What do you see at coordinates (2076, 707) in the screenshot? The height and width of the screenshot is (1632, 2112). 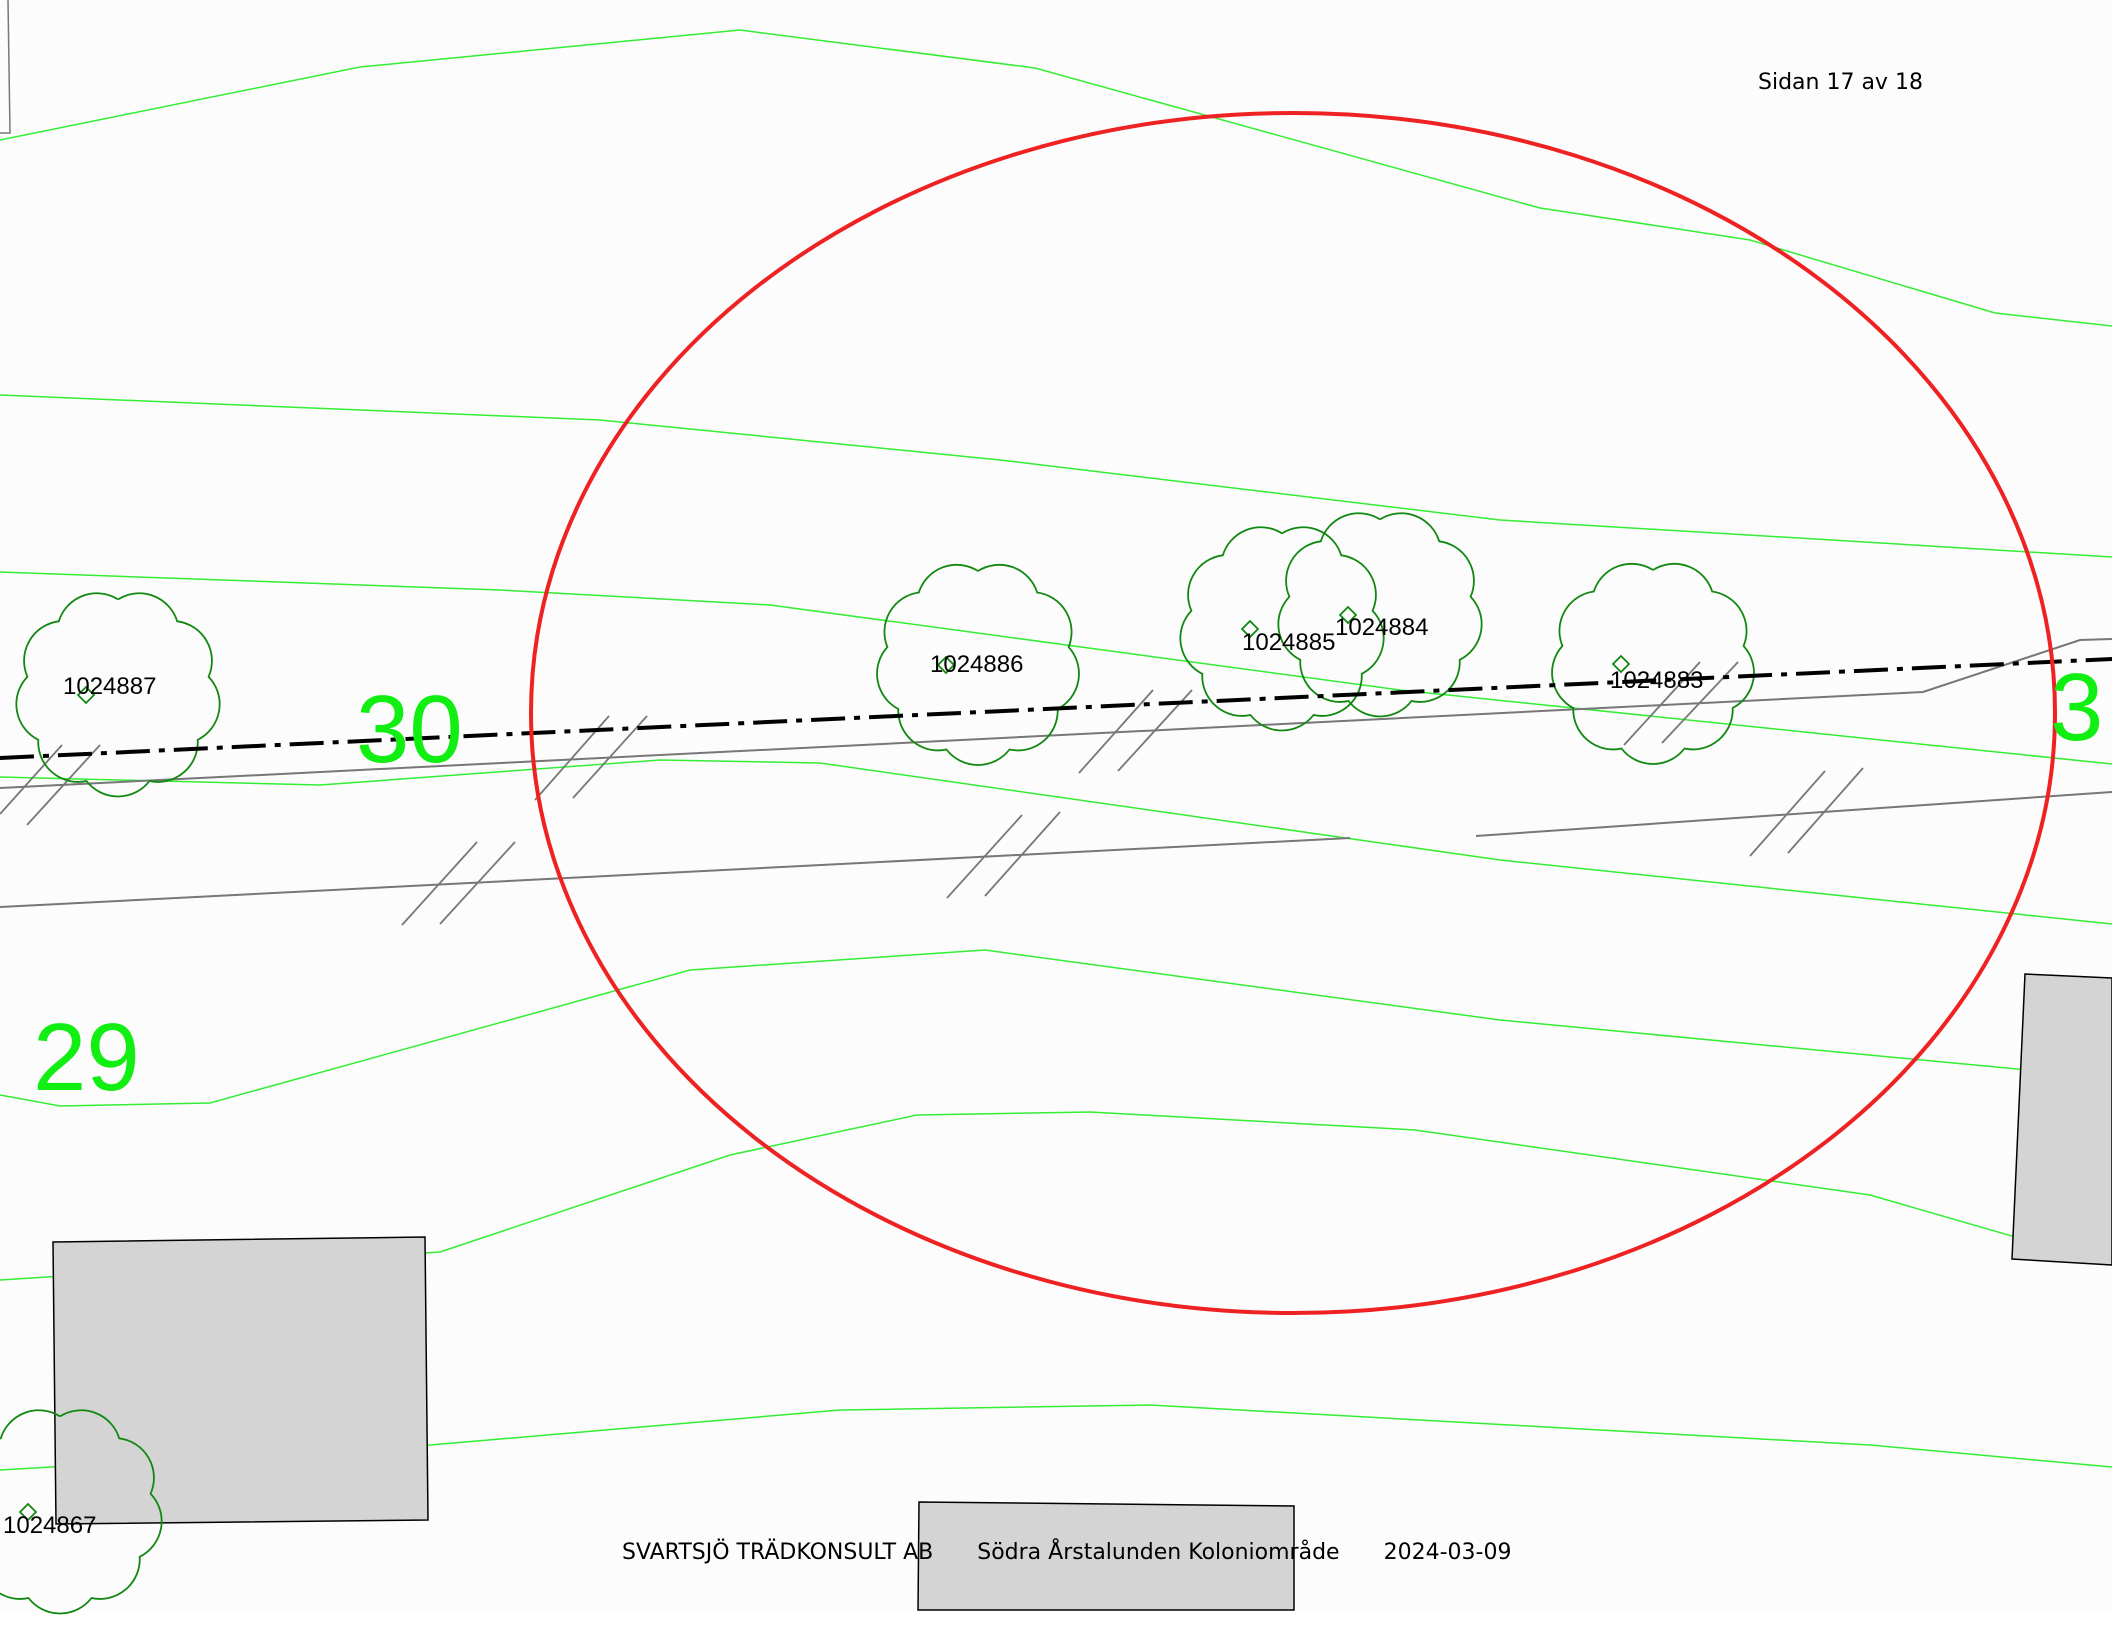 I see `plot-number: 3` at bounding box center [2076, 707].